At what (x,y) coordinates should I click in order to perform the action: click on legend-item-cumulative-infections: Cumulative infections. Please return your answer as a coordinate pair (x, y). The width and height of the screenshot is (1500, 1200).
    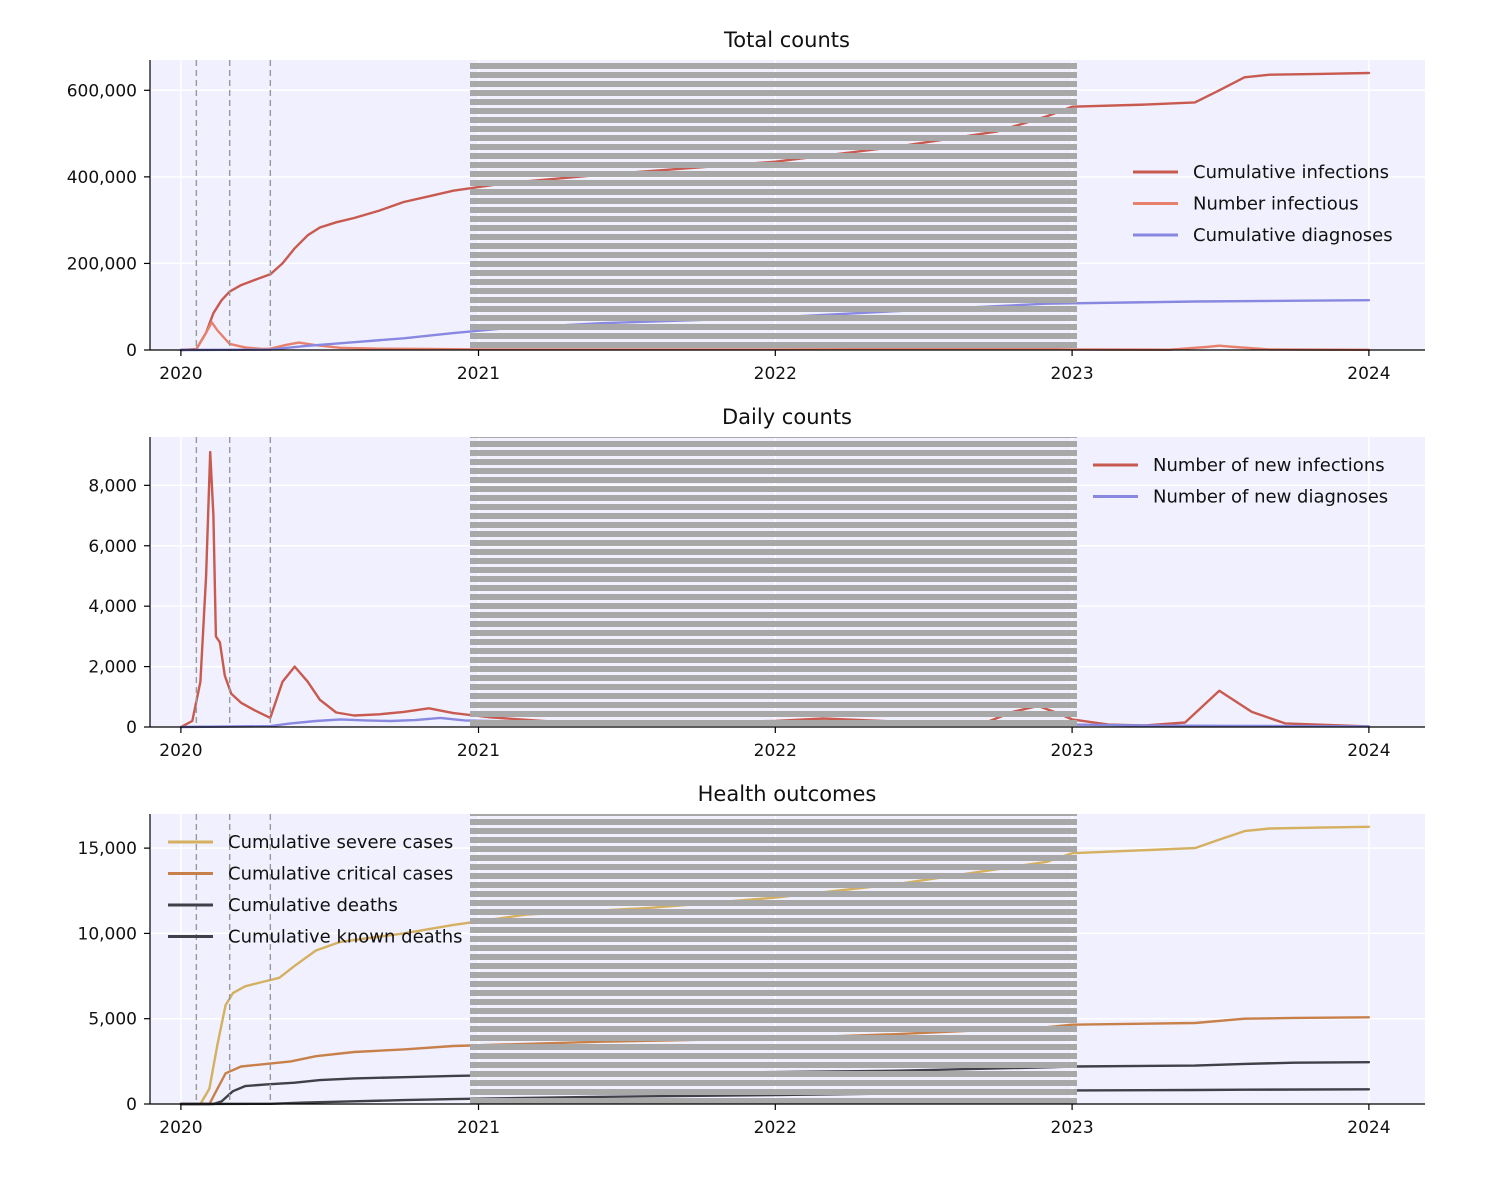
    Looking at the image, I should click on (1261, 172).